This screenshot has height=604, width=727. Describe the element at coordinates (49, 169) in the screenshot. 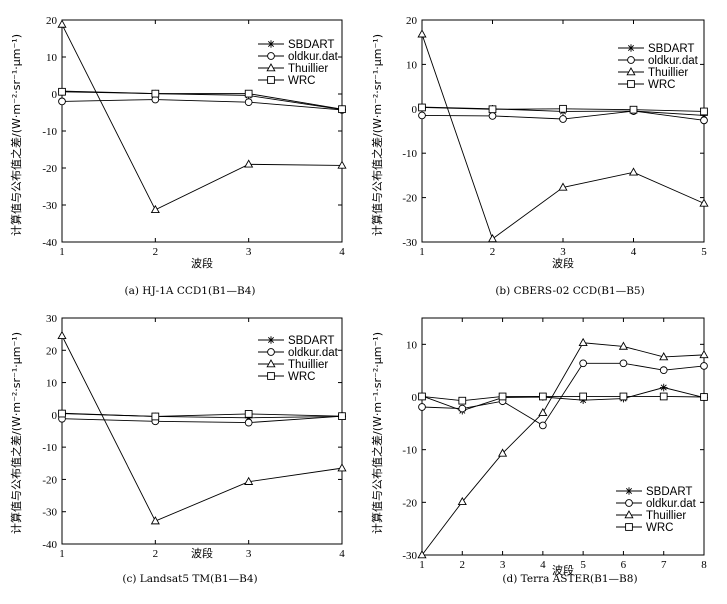

I see `y-tick-label: -20` at that location.